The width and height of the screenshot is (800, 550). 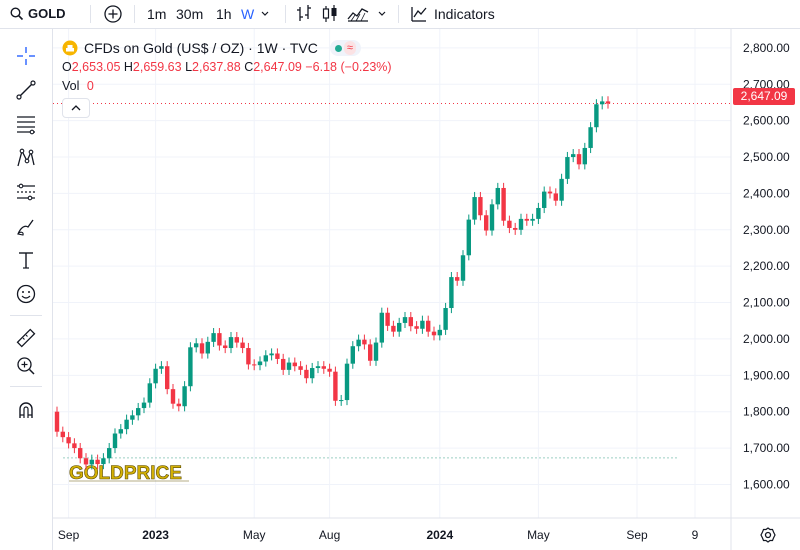 I want to click on ruler-icon, so click(x=26, y=338).